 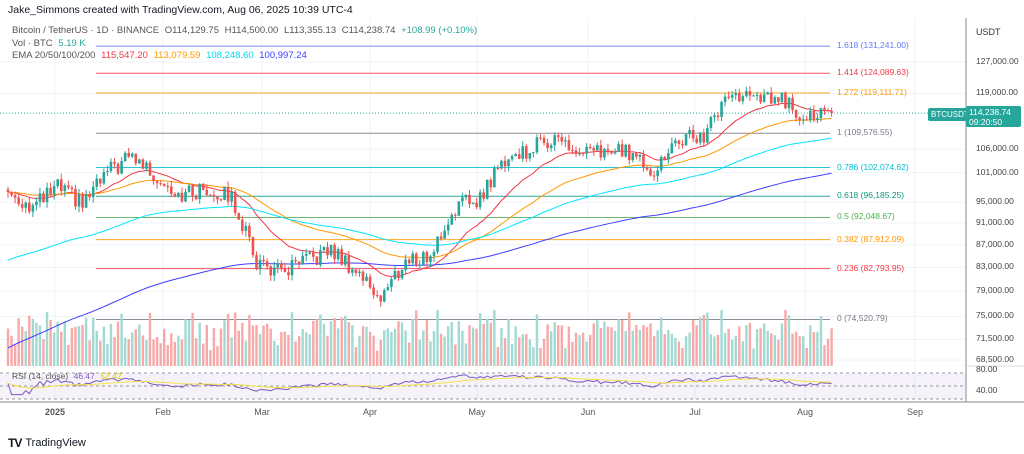 What do you see at coordinates (997, 171) in the screenshot?
I see `price-tick: 101,000.00` at bounding box center [997, 171].